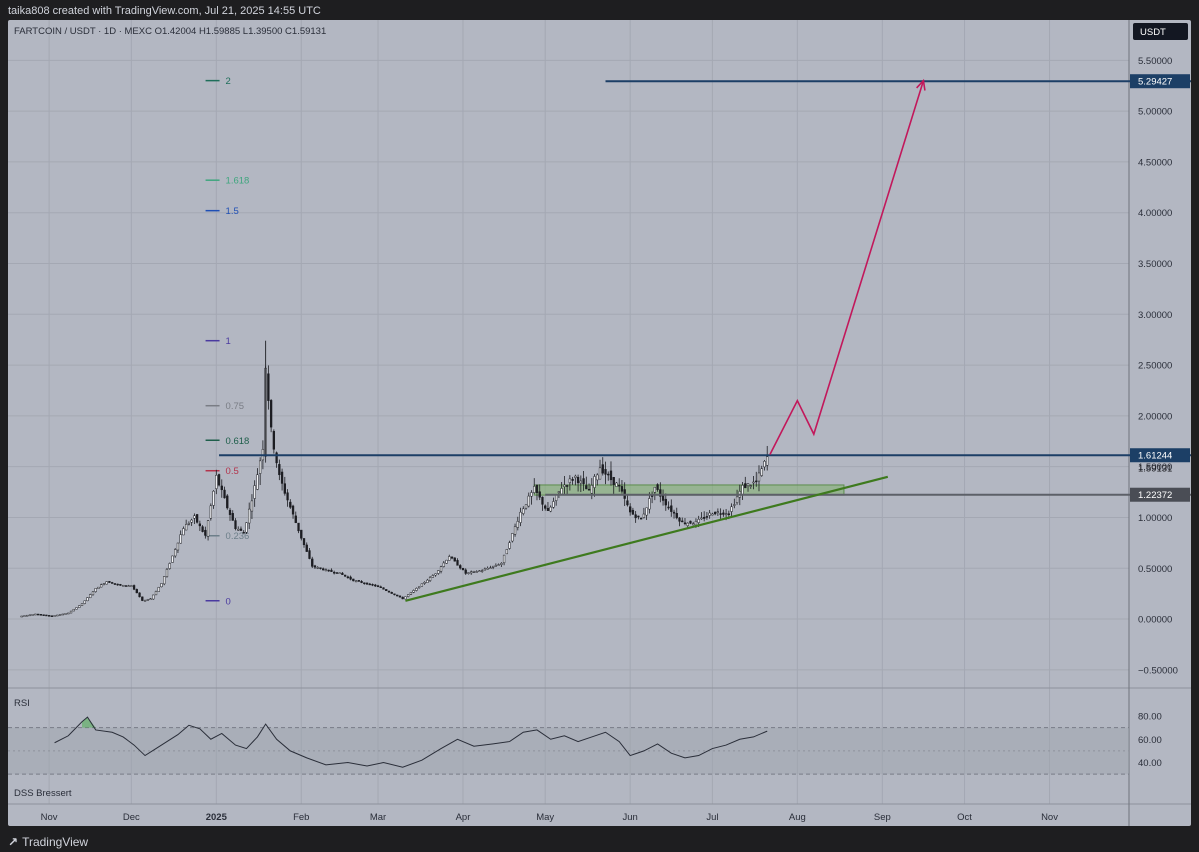 Image resolution: width=1199 pixels, height=852 pixels. I want to click on fib-level-label: 0.618, so click(238, 441).